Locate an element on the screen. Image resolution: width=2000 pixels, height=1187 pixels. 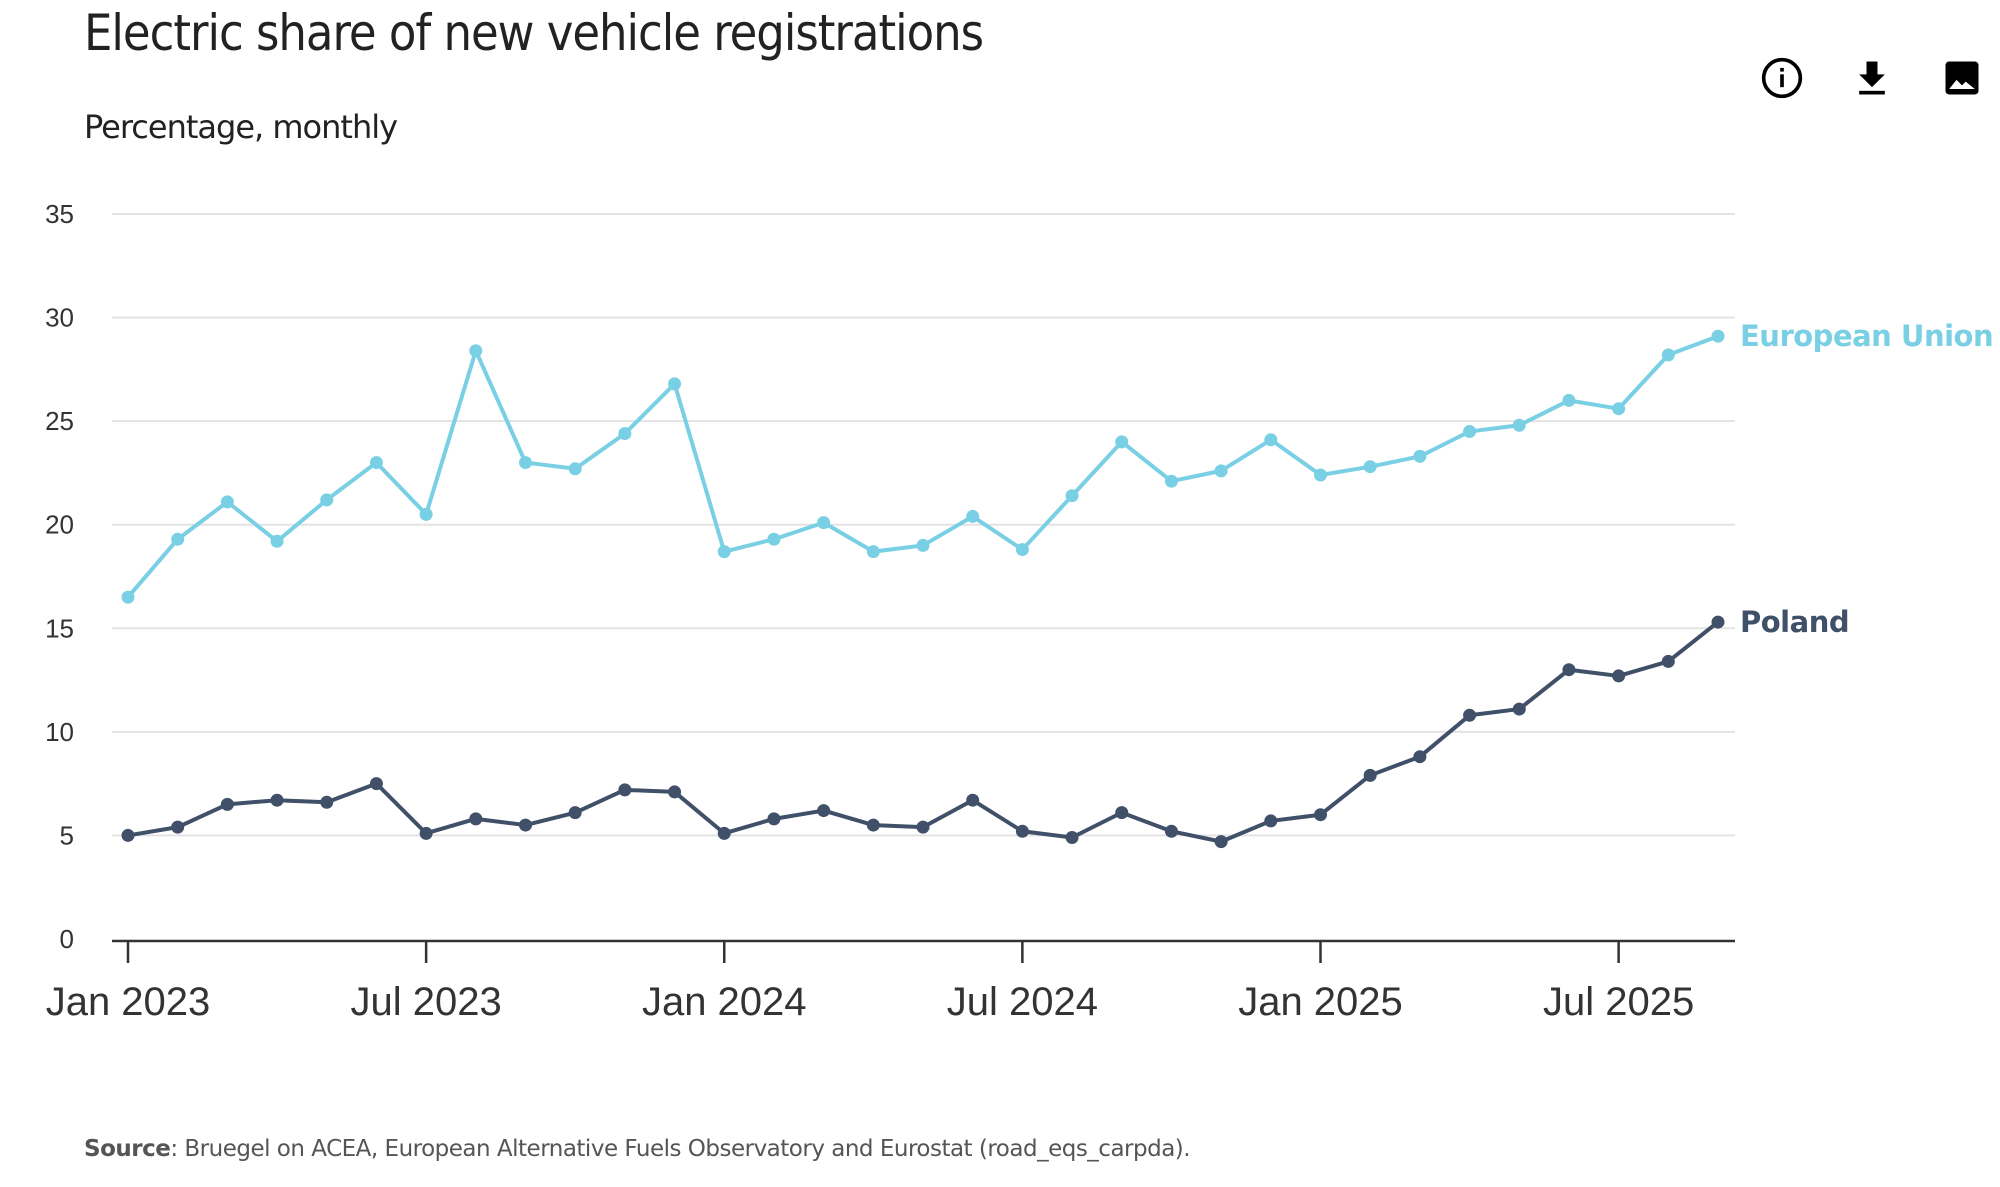
y-tick-label: 15 is located at coordinates (59, 628).